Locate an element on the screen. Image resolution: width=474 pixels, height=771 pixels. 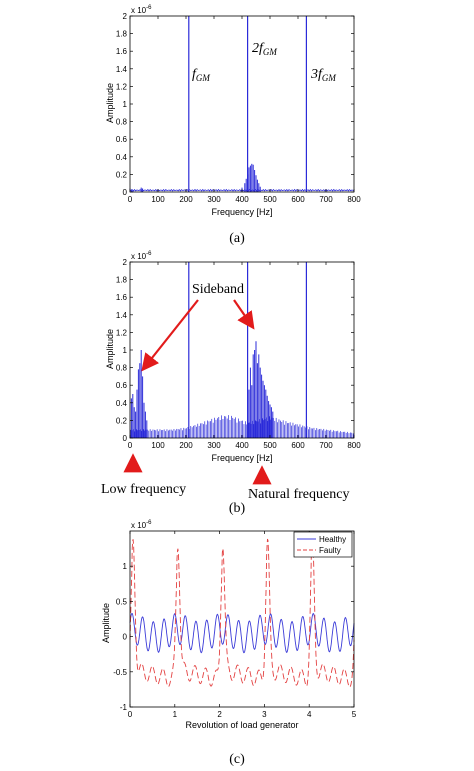
panel-b-y-tick-label: 1.4 is located at coordinates (122, 315).